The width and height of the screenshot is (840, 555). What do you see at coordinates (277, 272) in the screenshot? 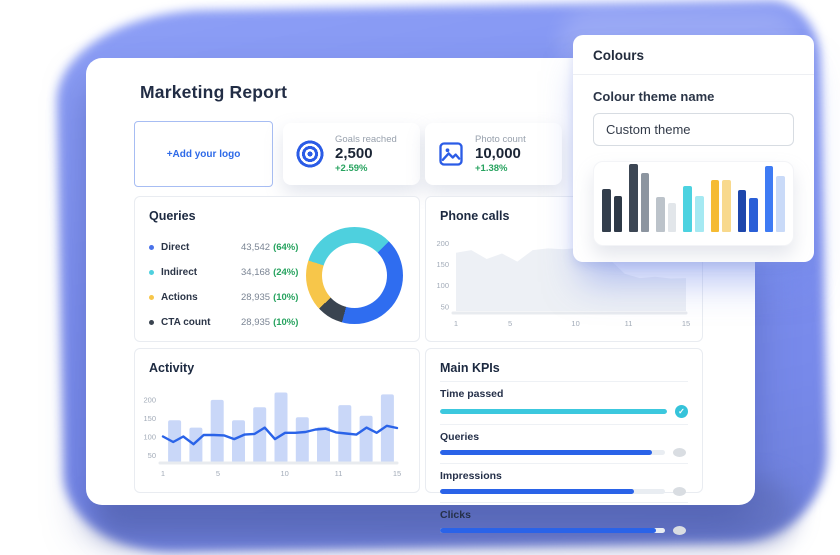
I see `legend-item: Indirect 34,168 (24%)` at bounding box center [277, 272].